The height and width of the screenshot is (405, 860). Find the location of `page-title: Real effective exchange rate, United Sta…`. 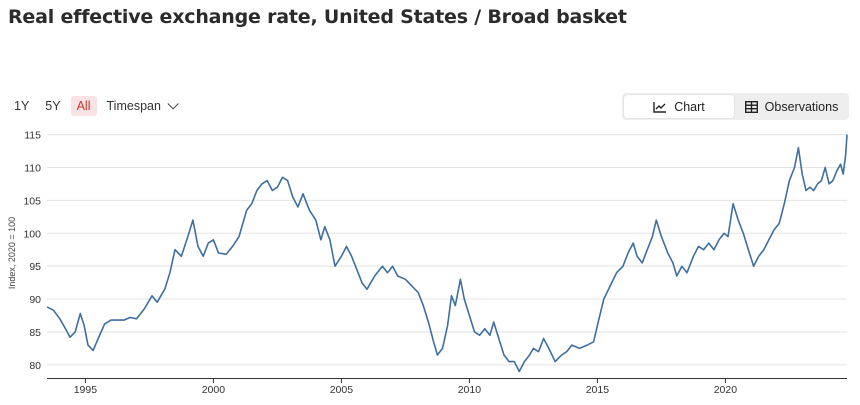

page-title: Real effective exchange rate, United Sta… is located at coordinates (317, 17).